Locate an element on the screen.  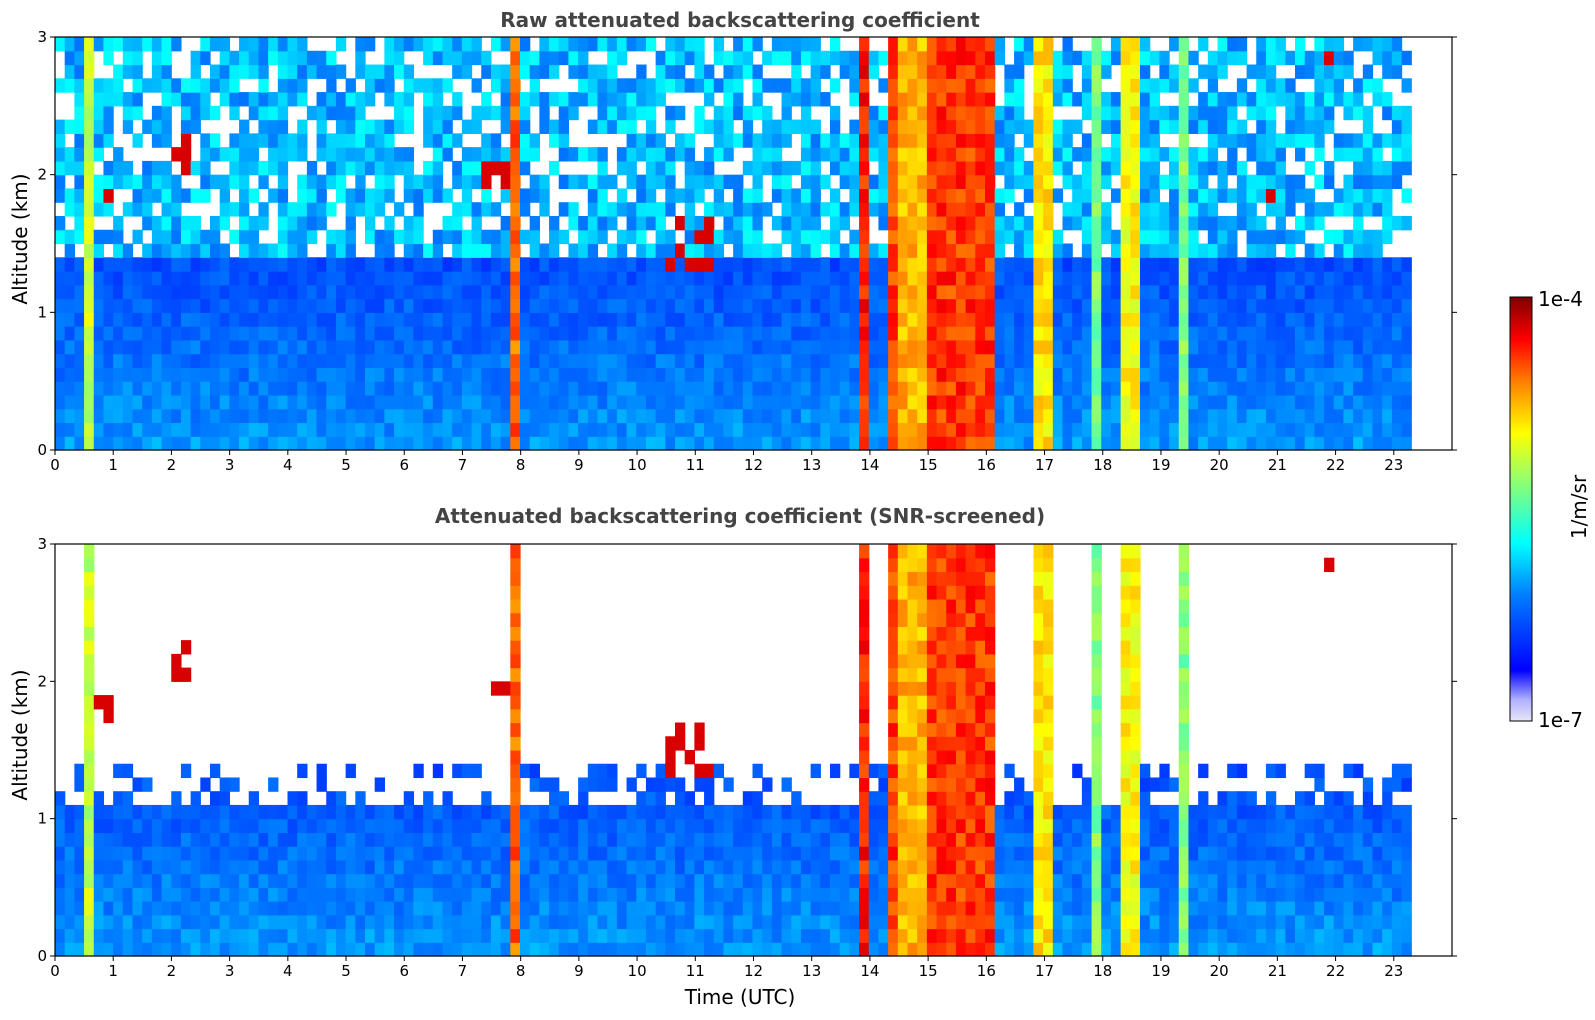
y-tick-label: 1 is located at coordinates (42, 312).